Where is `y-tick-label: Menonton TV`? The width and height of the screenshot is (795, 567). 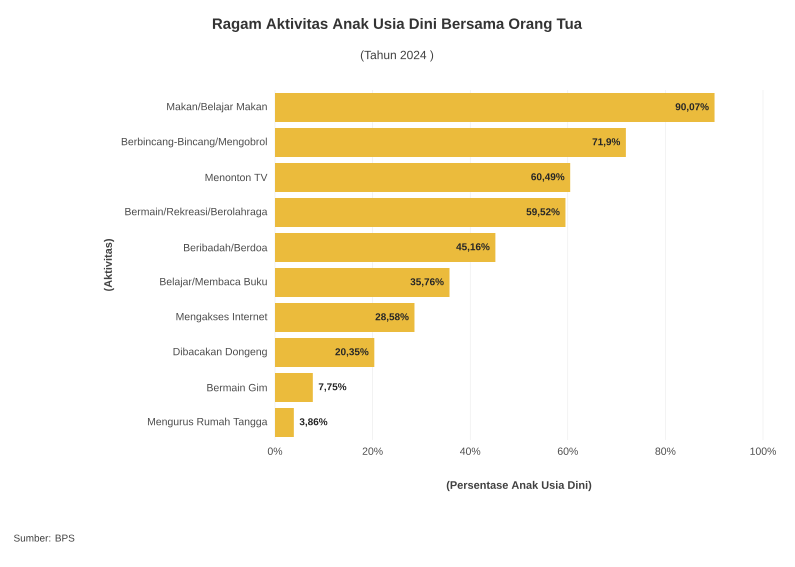 y-tick-label: Menonton TV is located at coordinates (237, 178).